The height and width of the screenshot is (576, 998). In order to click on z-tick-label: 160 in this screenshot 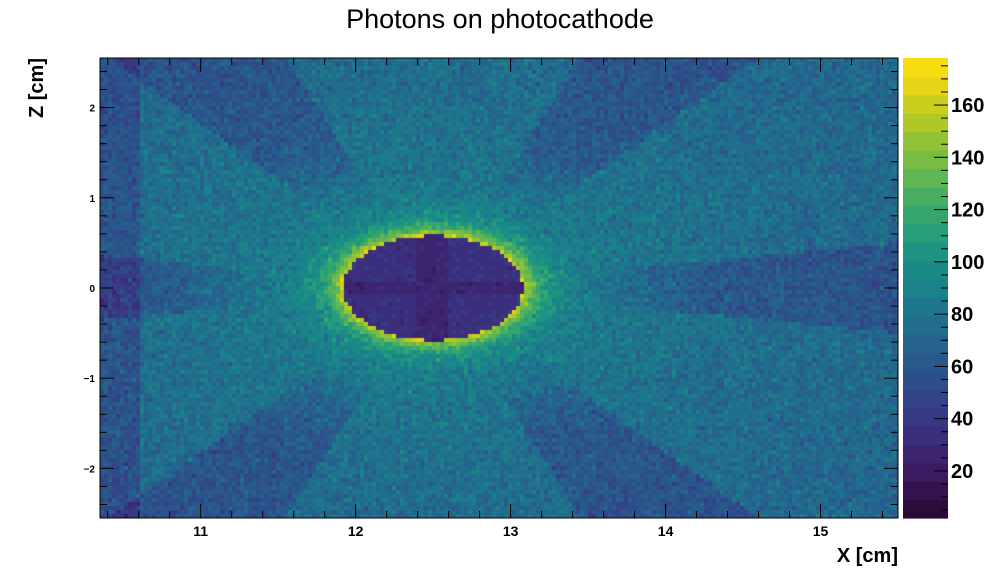, I will do `click(967, 106)`.